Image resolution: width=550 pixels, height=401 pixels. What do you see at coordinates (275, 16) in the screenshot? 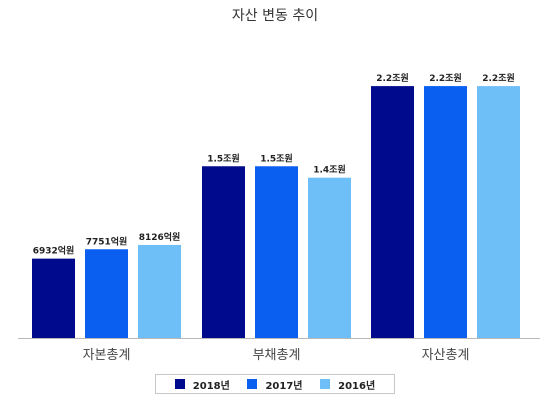
I see `chart-title: 자산 변동 추이` at bounding box center [275, 16].